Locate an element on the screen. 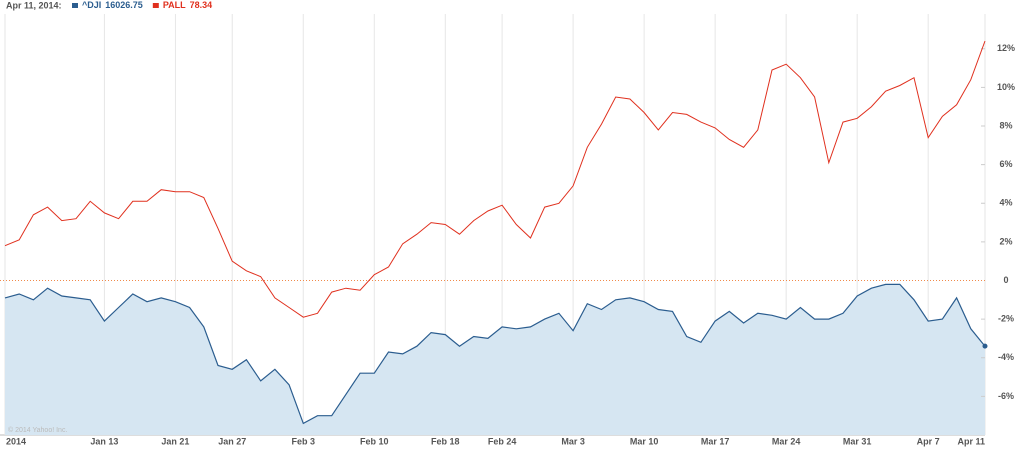 This screenshot has height=453, width=1024. y-tick-label: 12% is located at coordinates (1006, 48).